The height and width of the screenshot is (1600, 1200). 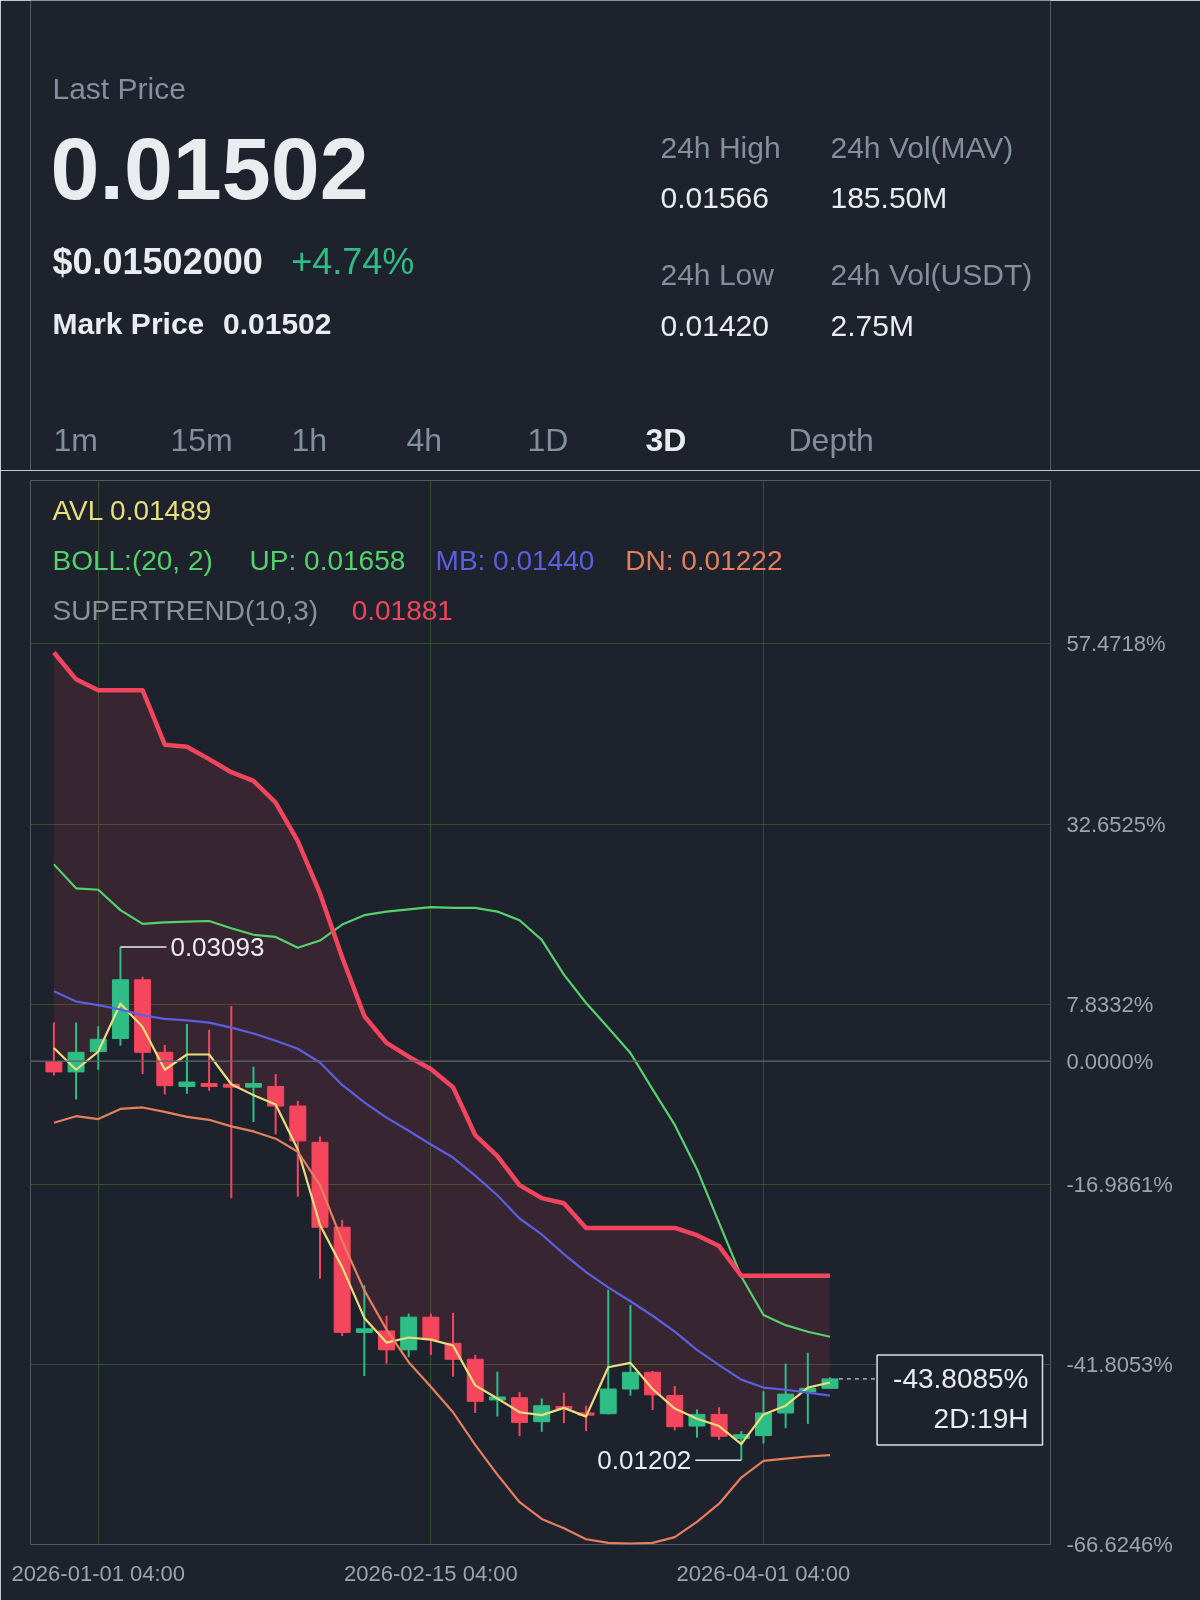 What do you see at coordinates (1116, 824) in the screenshot?
I see `y-tick-label: 32.6525%` at bounding box center [1116, 824].